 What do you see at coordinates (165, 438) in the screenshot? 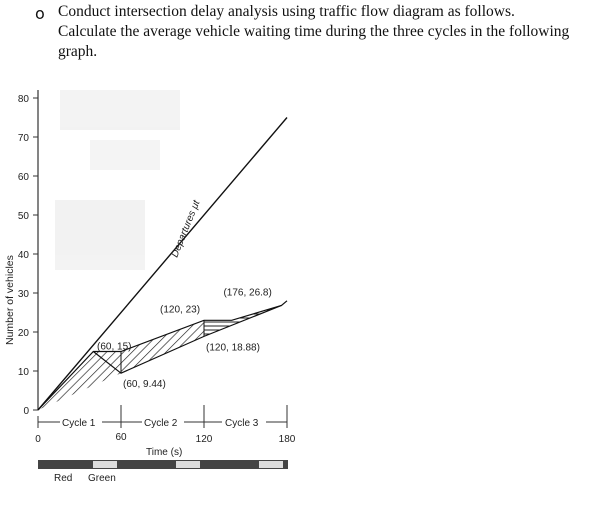
I see `x-ticks: 0 60 120 180` at bounding box center [165, 438].